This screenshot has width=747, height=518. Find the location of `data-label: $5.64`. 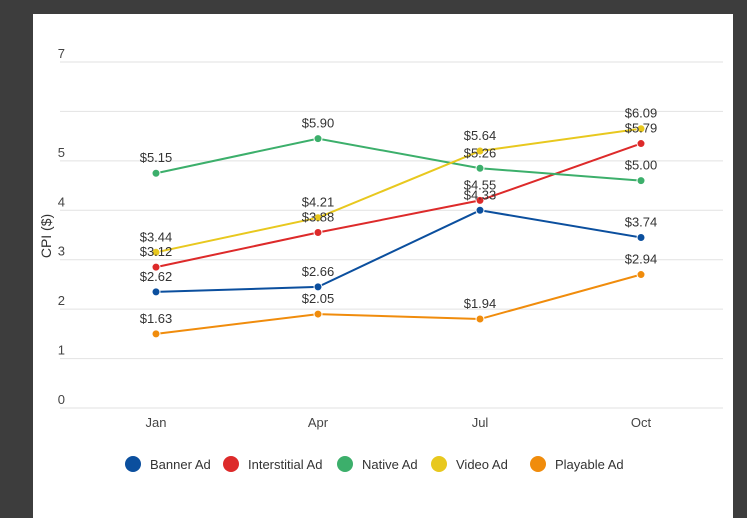

data-label: $5.64 is located at coordinates (480, 135).